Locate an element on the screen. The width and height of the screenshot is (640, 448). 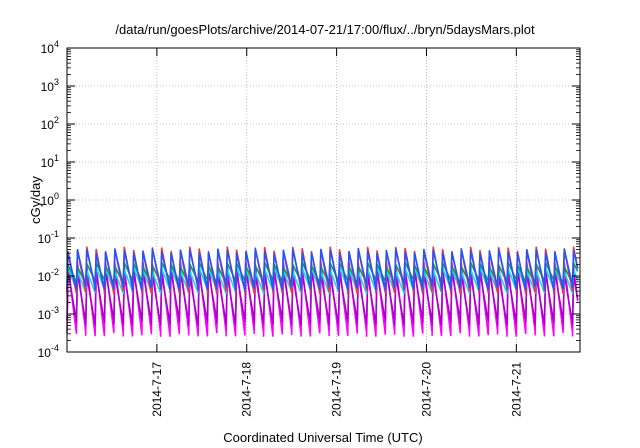
y-tick-label: 10³ is located at coordinates (50, 85).